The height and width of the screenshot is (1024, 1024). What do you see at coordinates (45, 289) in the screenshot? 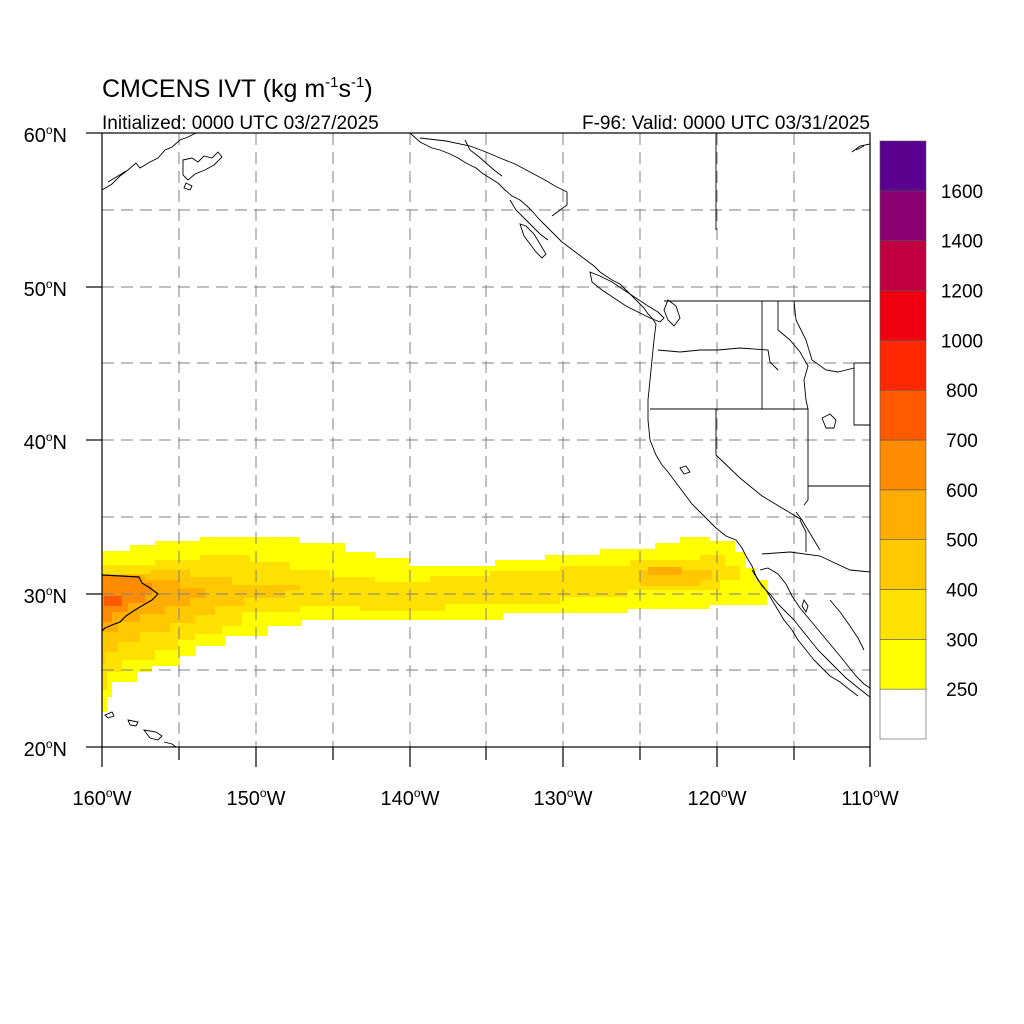
I see `lat-label-50n: 50oN` at bounding box center [45, 289].